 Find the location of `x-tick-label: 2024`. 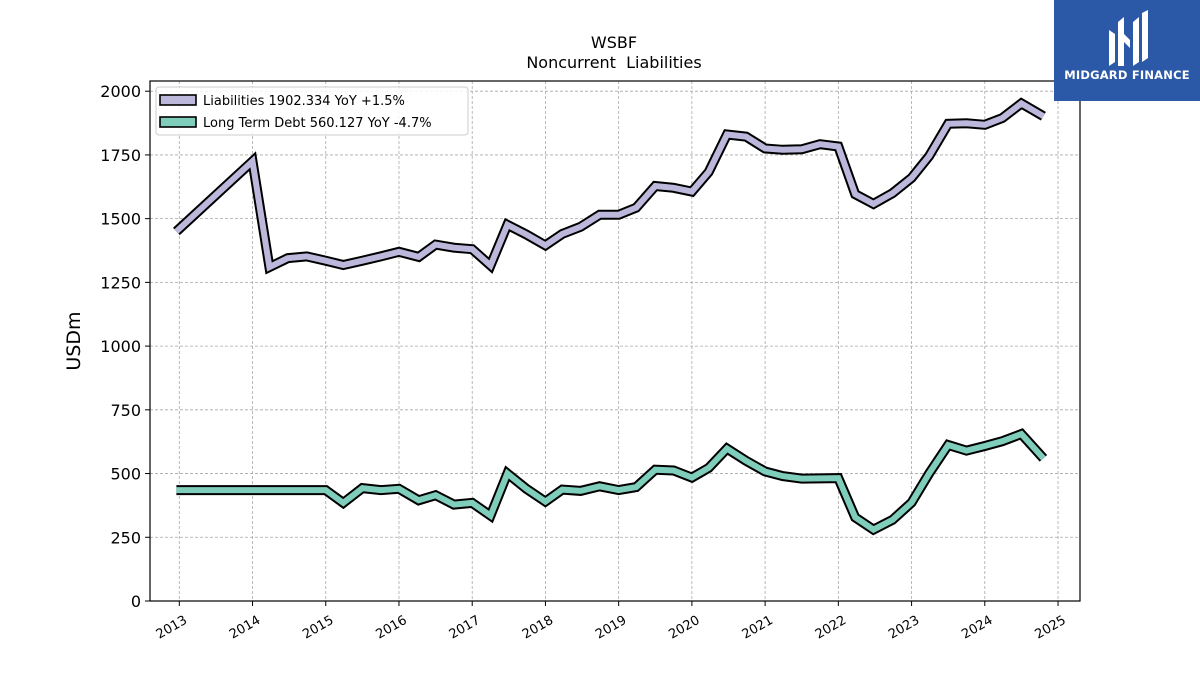

x-tick-label: 2024 is located at coordinates (977, 628).